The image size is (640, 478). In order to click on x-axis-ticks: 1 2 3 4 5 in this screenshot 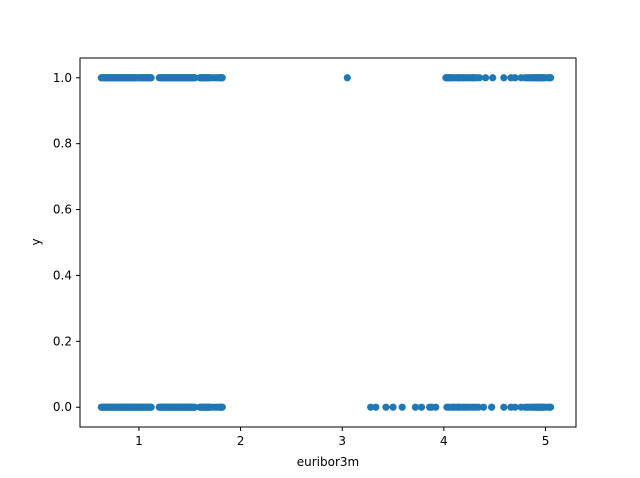, I will do `click(342, 437)`.